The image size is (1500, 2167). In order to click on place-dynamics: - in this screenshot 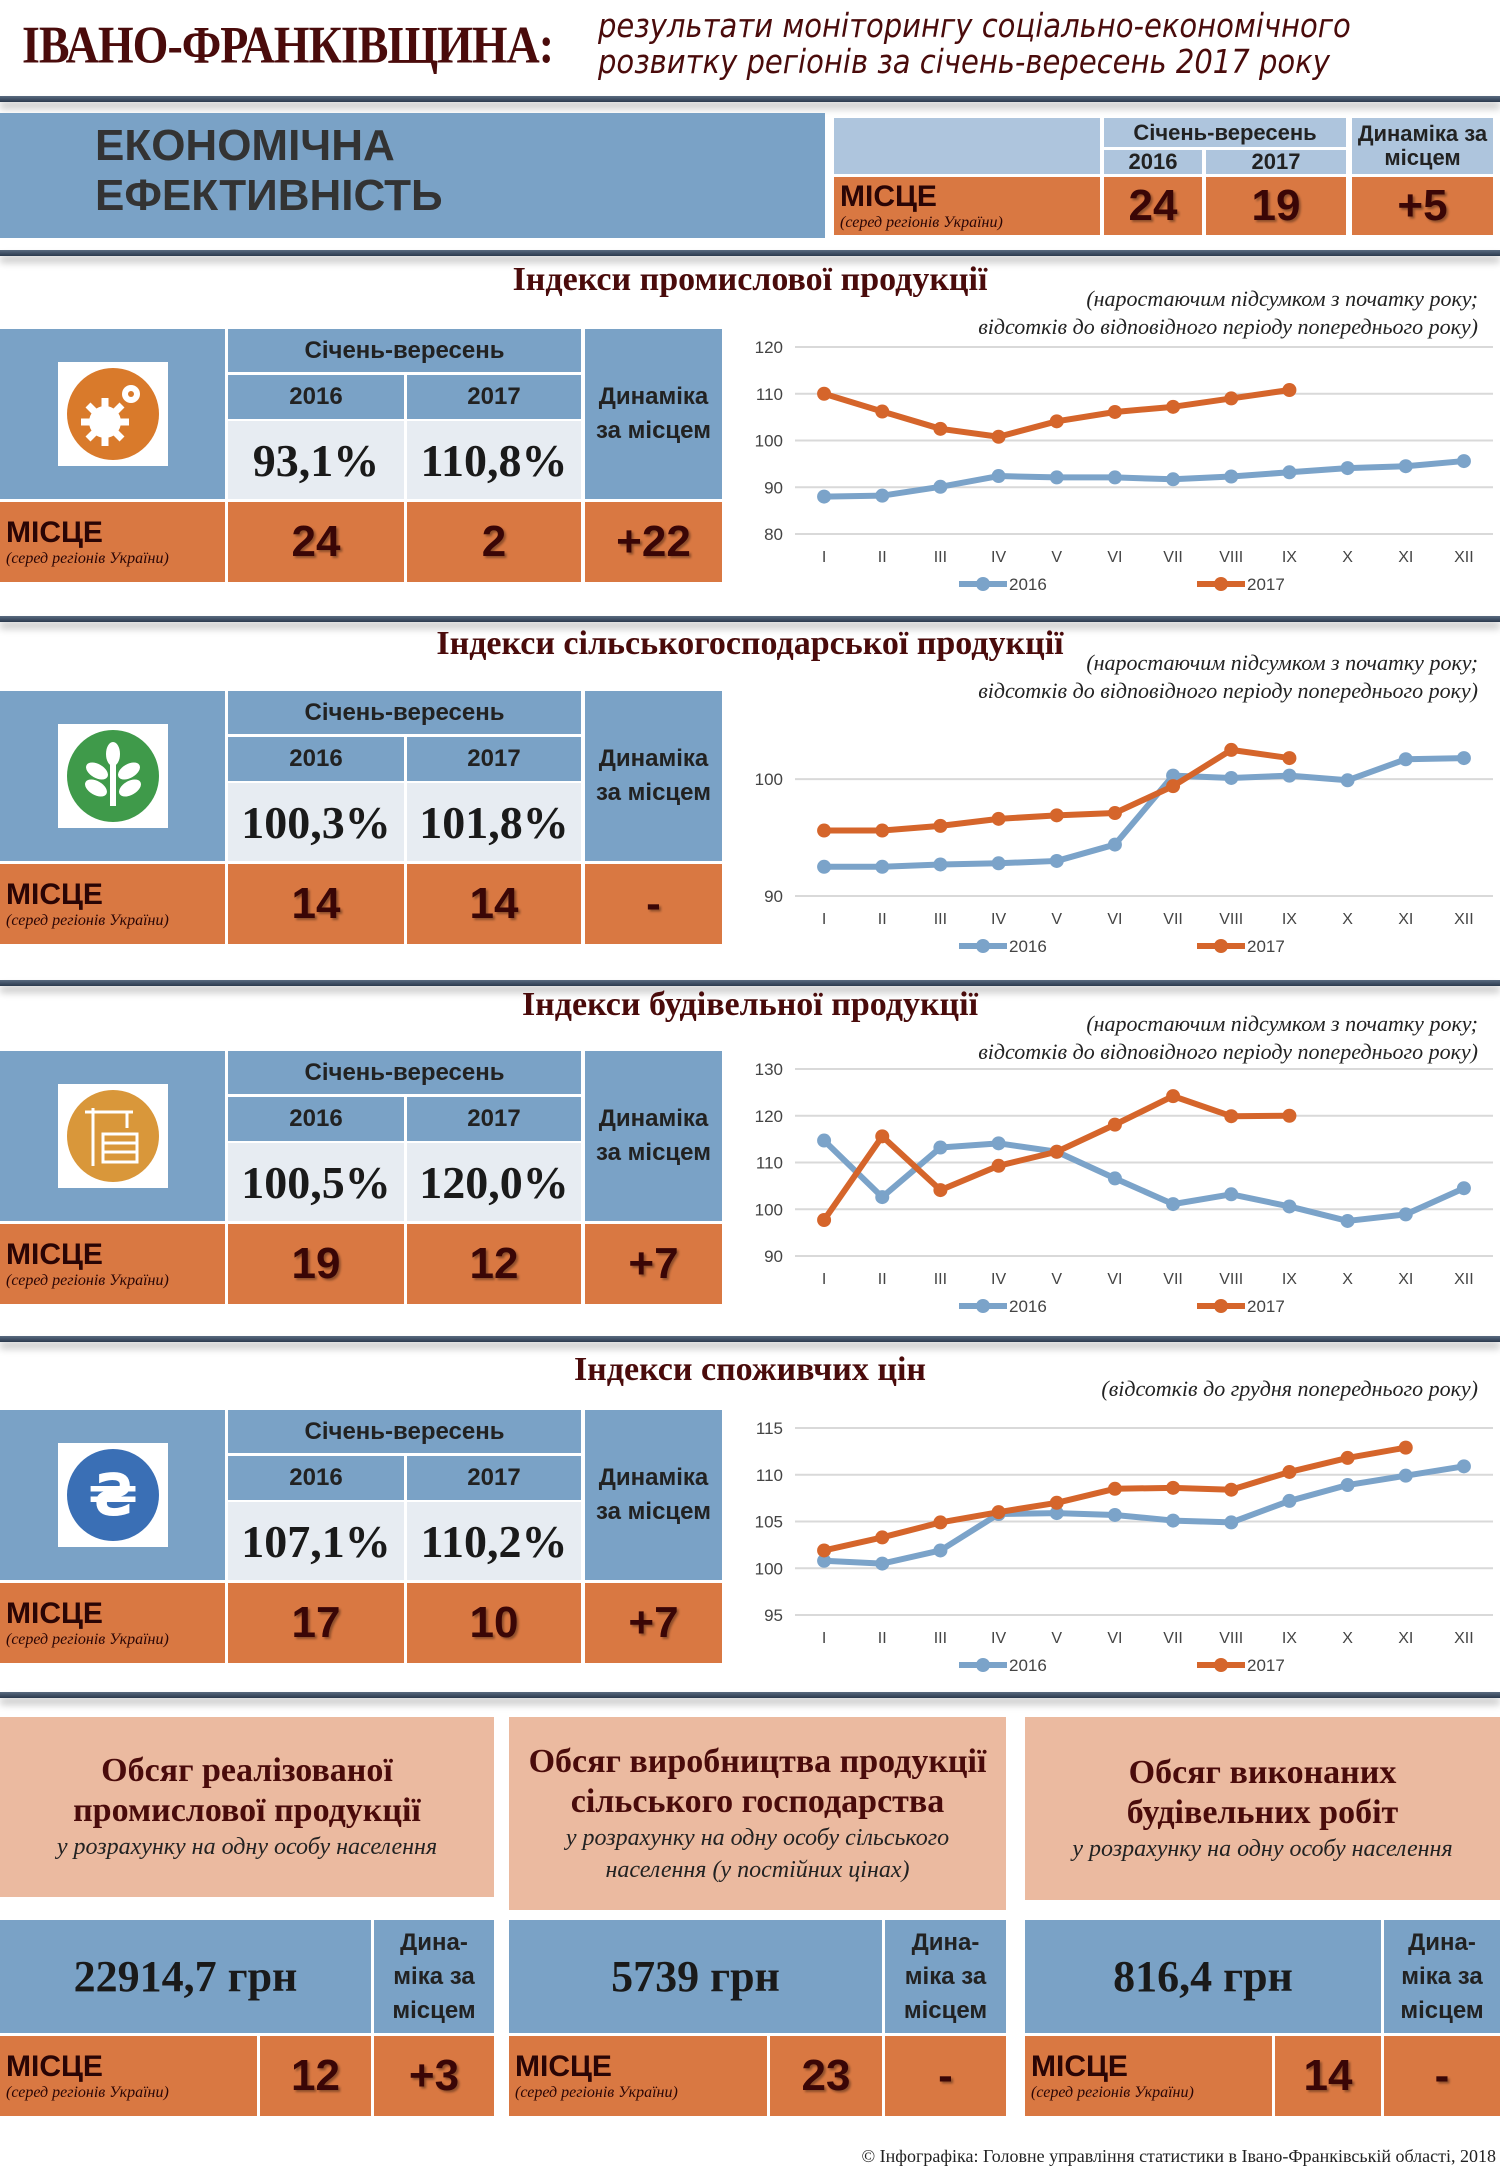, I will do `click(1442, 2076)`.